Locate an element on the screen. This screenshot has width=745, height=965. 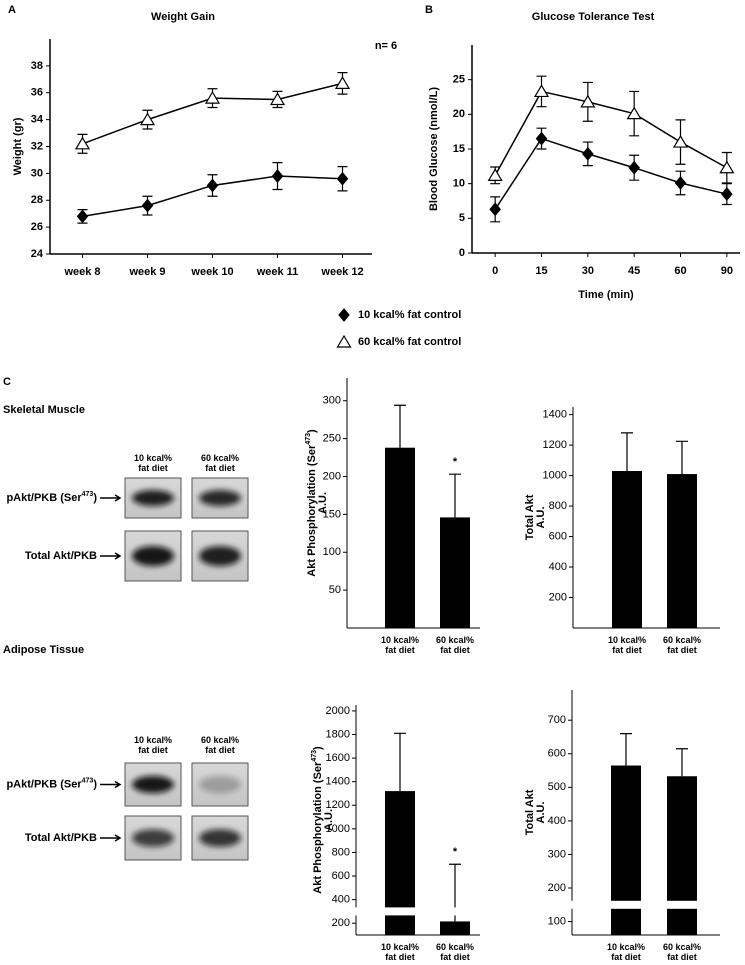
y-tick-label: 32 is located at coordinates (37, 146).